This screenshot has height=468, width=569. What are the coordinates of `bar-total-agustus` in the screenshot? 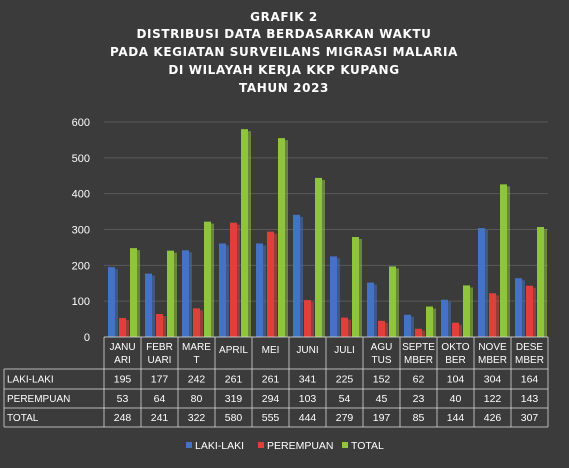 It's located at (394, 301).